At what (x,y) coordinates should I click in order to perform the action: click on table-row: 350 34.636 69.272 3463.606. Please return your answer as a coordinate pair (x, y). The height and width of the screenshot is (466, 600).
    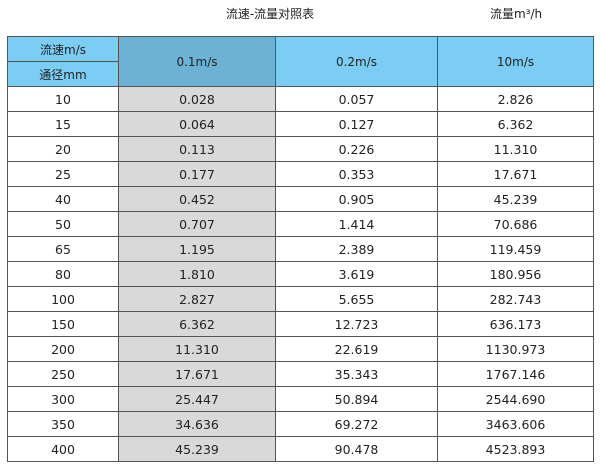
    Looking at the image, I should click on (300, 424).